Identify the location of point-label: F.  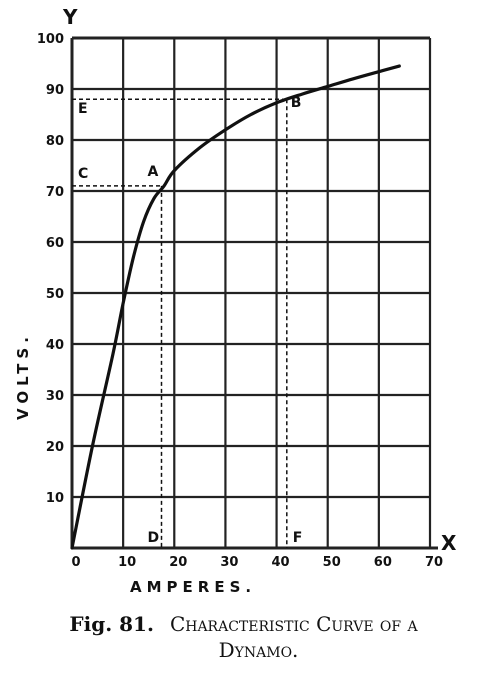
(298, 538).